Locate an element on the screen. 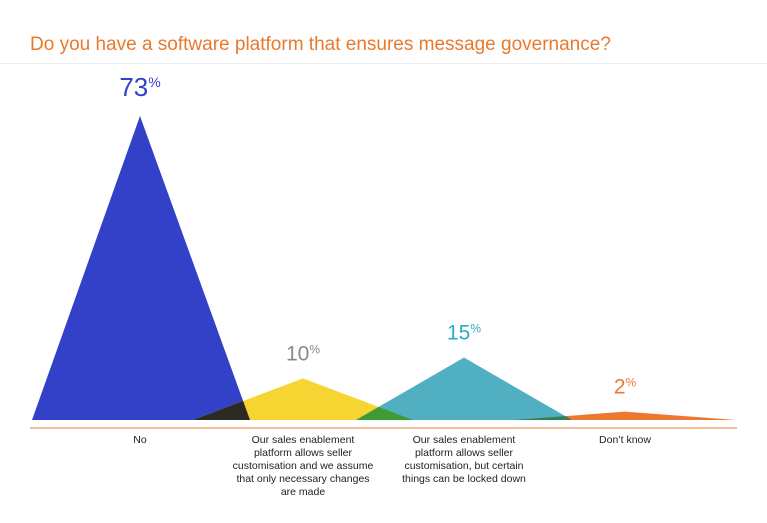 The width and height of the screenshot is (767, 523). category-label-line: customisation and we assume is located at coordinates (303, 466).